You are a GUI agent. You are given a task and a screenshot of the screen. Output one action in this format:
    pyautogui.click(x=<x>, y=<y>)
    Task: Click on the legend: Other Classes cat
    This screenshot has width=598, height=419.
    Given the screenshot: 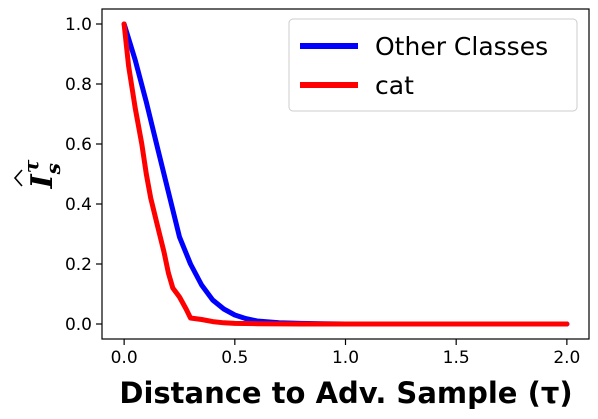 What is the action you would take?
    pyautogui.click(x=433, y=65)
    